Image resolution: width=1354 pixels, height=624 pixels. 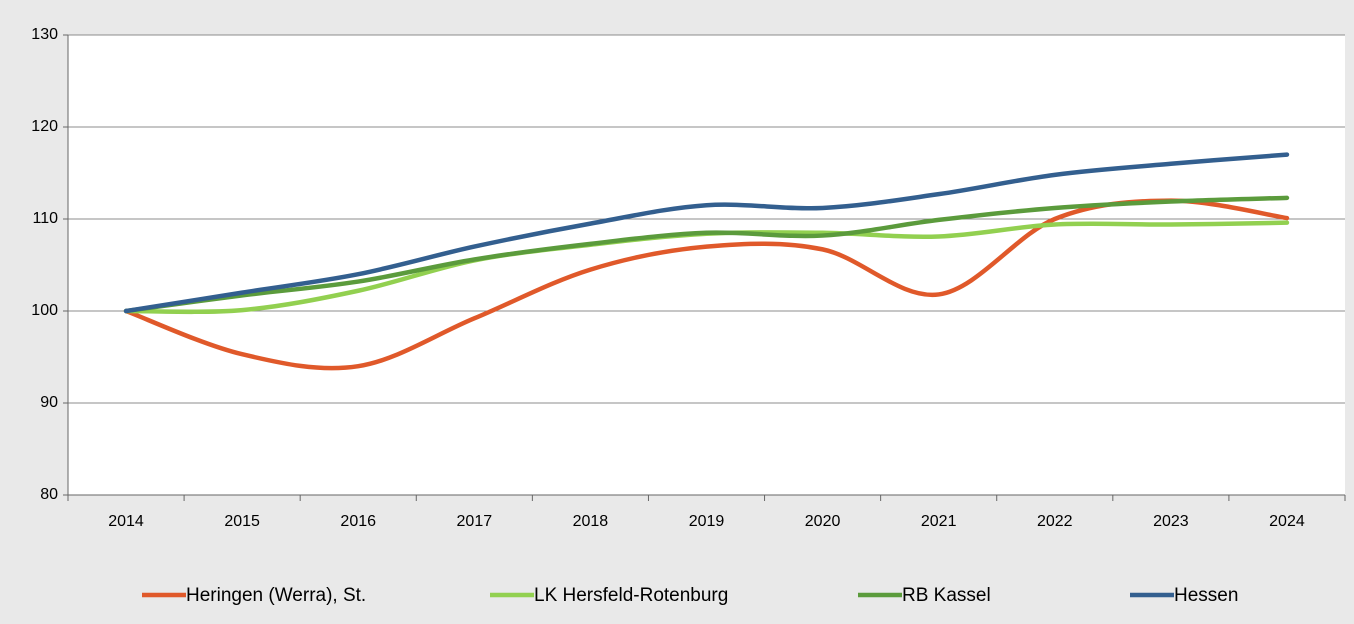 I want to click on legend-label: LK Hersfeld-Rotenburg, so click(x=631, y=595).